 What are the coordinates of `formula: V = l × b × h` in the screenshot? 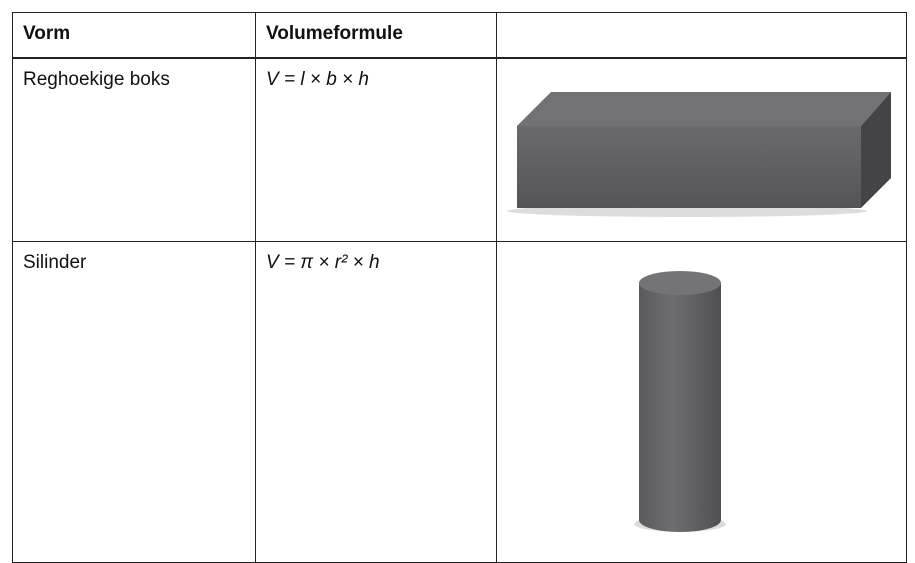 It's located at (376, 149).